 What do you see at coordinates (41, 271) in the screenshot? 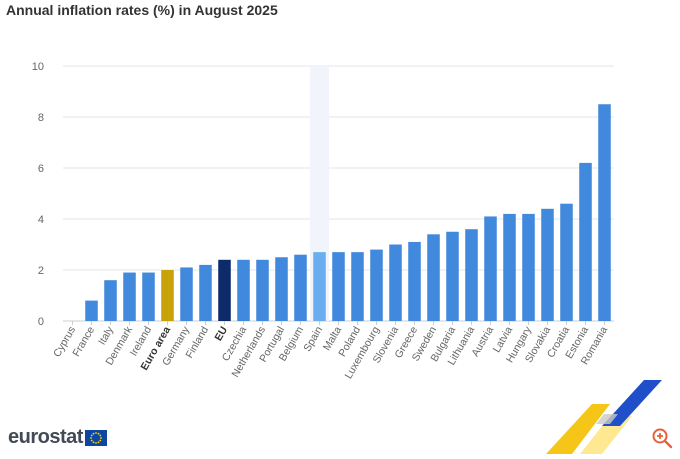
I see `y-tick-label: 2` at bounding box center [41, 271].